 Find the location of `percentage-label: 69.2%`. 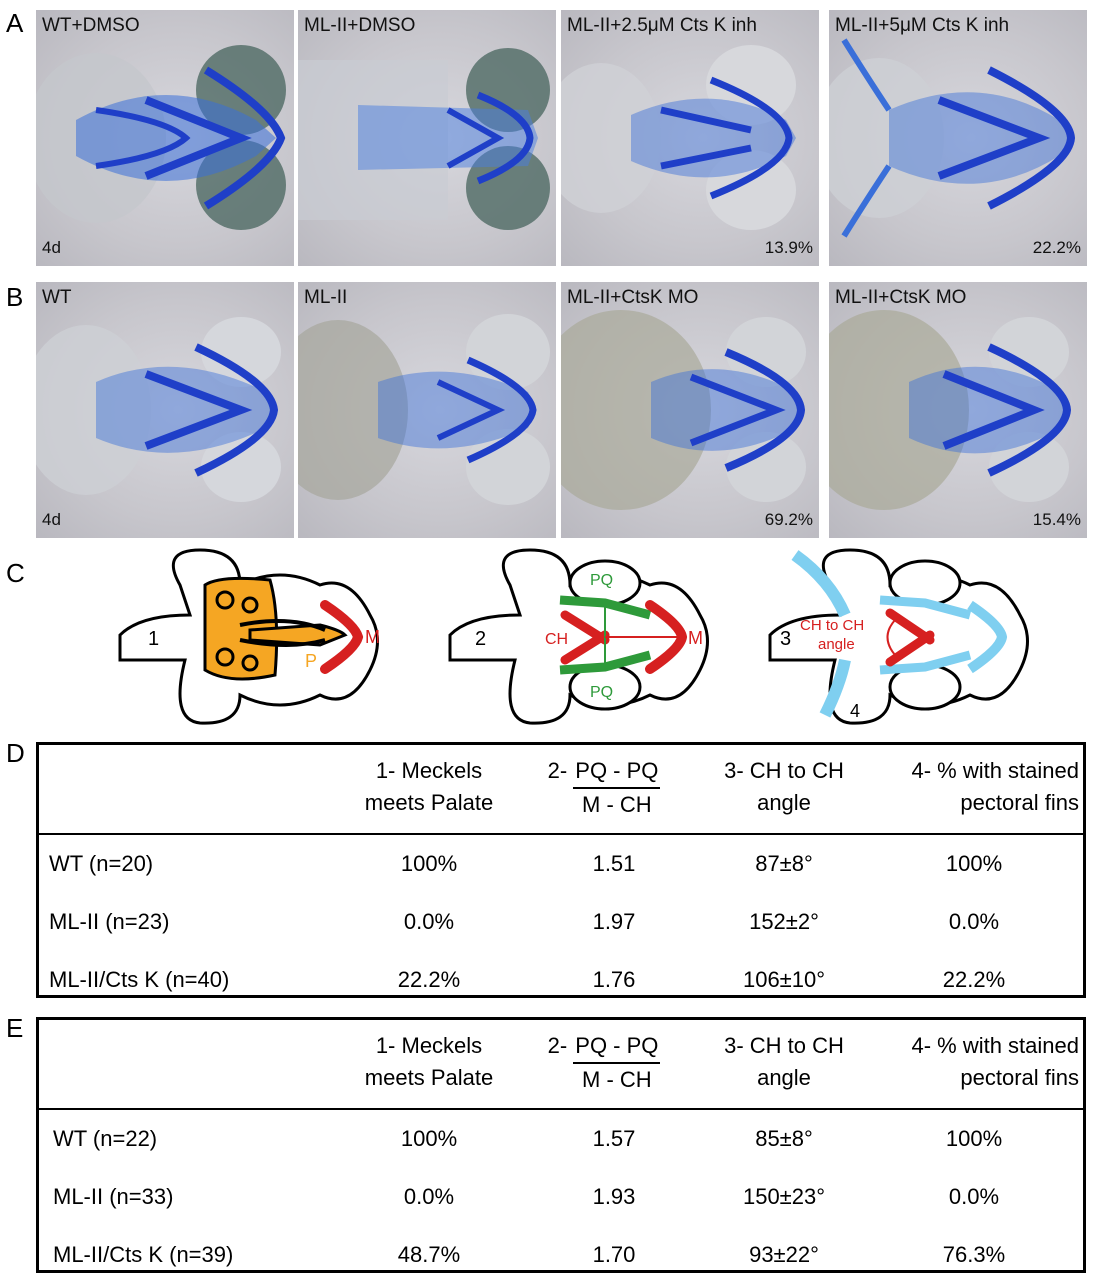

percentage-label: 69.2% is located at coordinates (788, 519).